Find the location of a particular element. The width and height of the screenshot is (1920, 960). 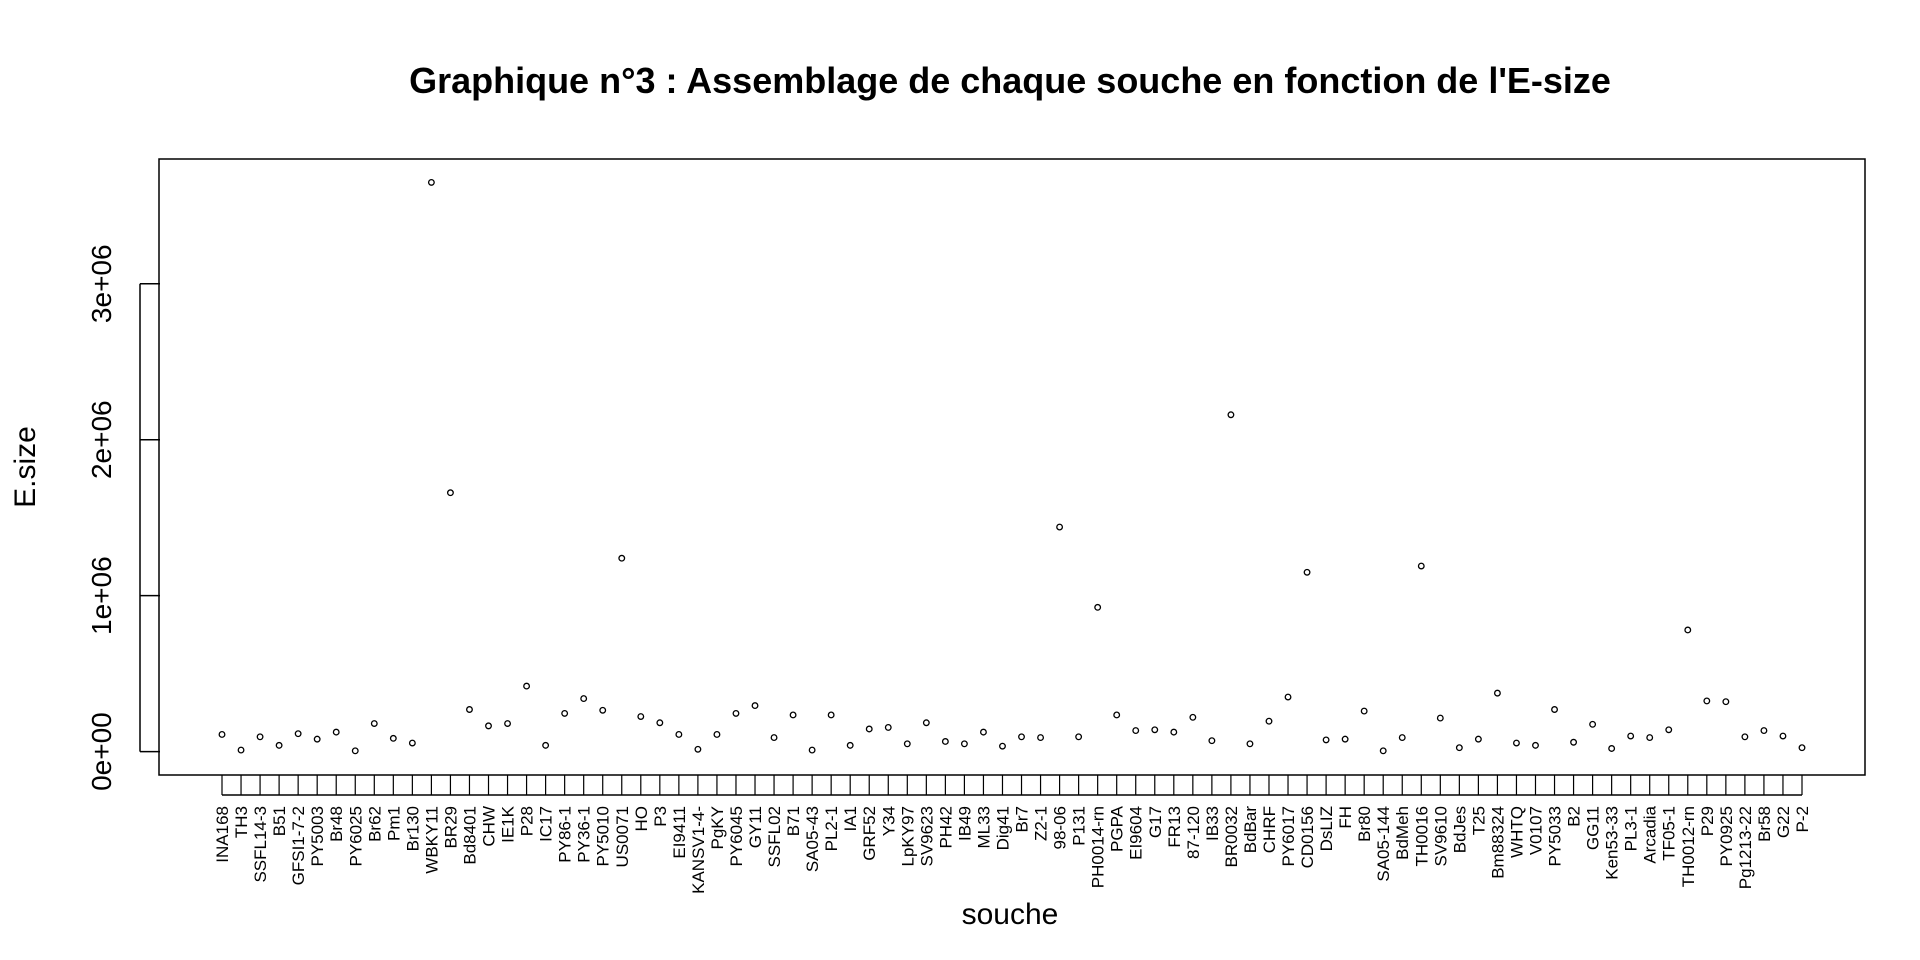

x-axis-label: souche is located at coordinates (1010, 914).